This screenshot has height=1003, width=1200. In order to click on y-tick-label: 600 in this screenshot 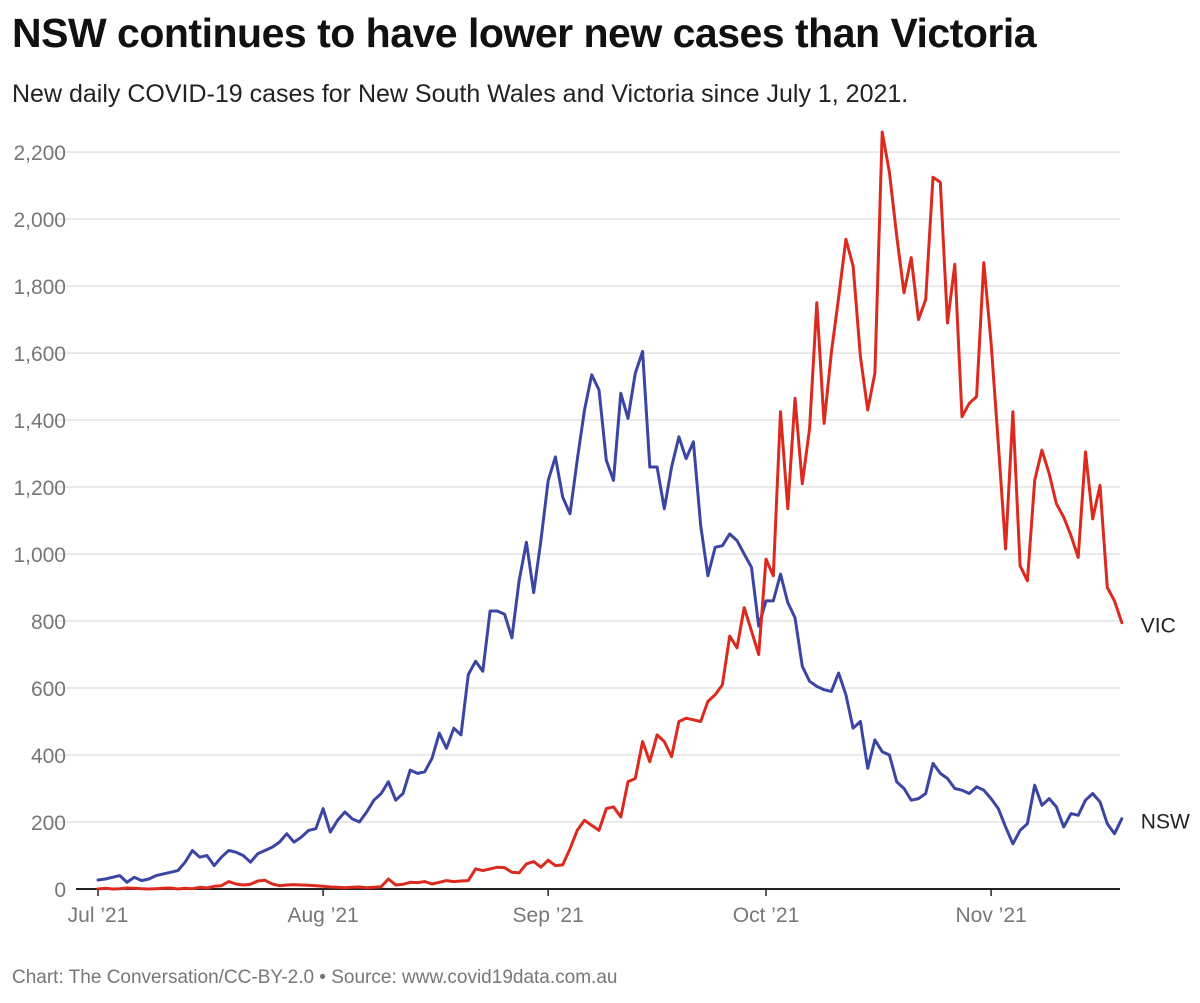, I will do `click(48, 689)`.